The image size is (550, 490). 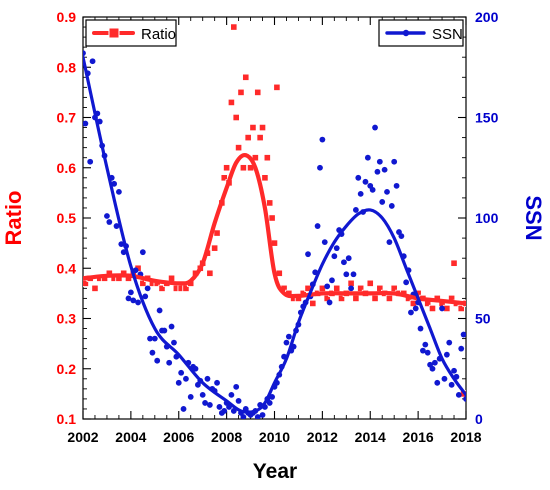 I want to click on right-tick-label: 200, so click(x=487, y=17).